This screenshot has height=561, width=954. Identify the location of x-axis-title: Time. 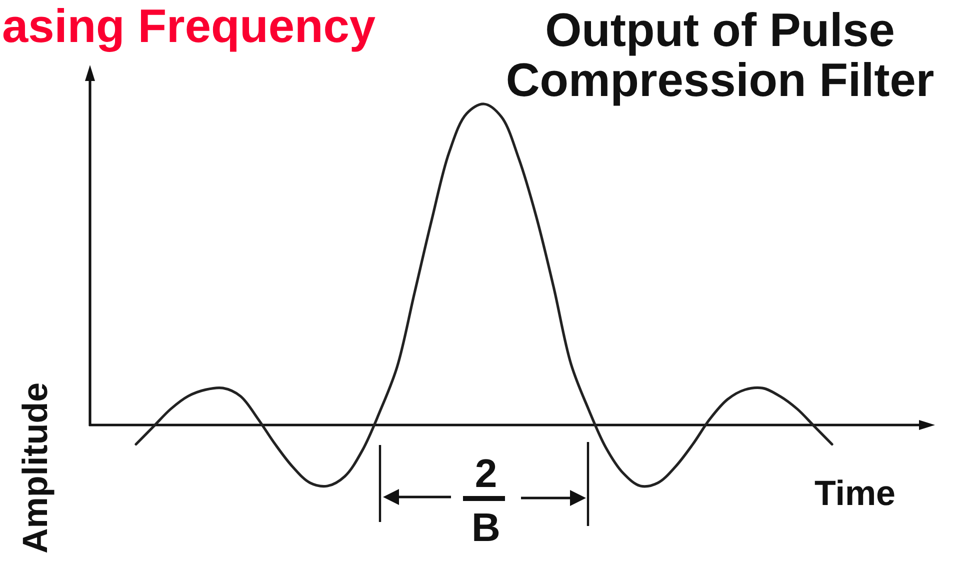
(855, 493).